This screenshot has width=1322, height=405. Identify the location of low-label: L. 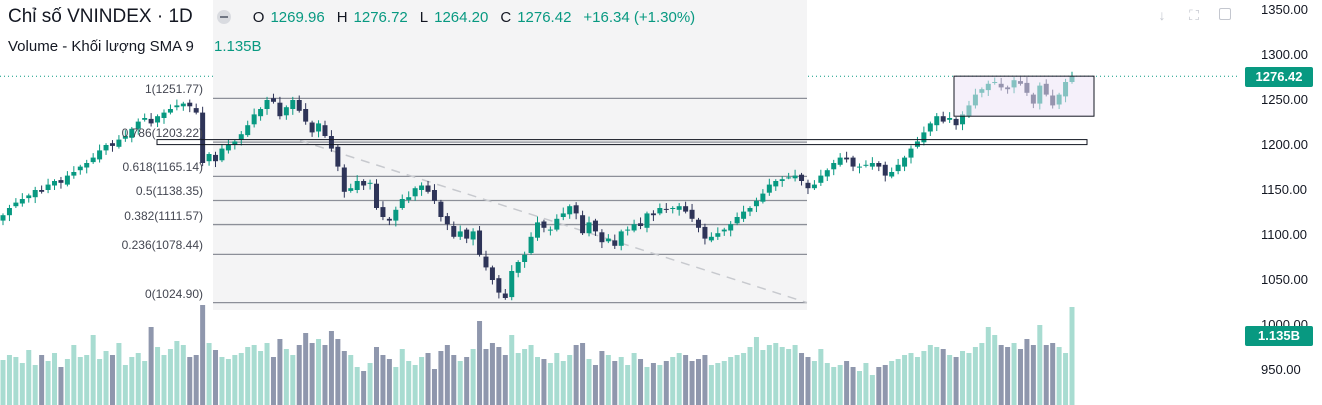
(424, 17).